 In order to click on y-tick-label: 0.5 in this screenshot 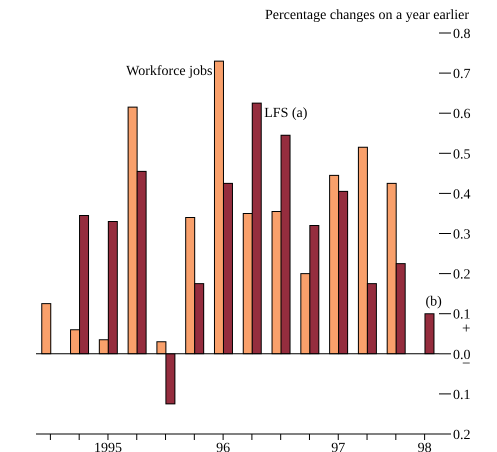, I will do `click(461, 154)`.